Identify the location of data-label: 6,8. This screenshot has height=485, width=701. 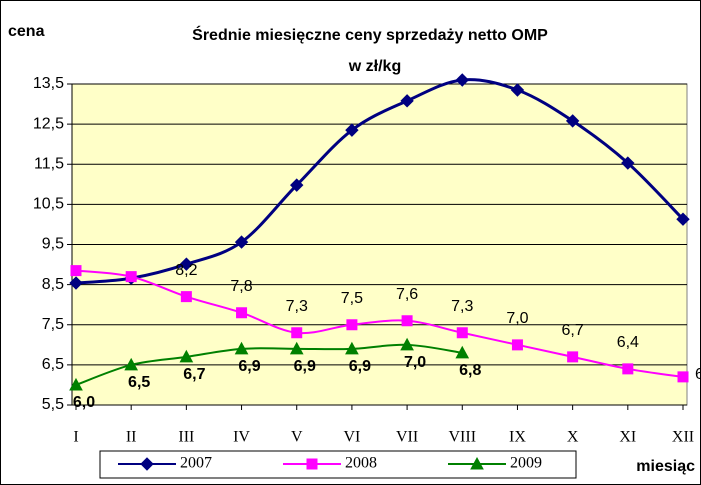
(470, 370).